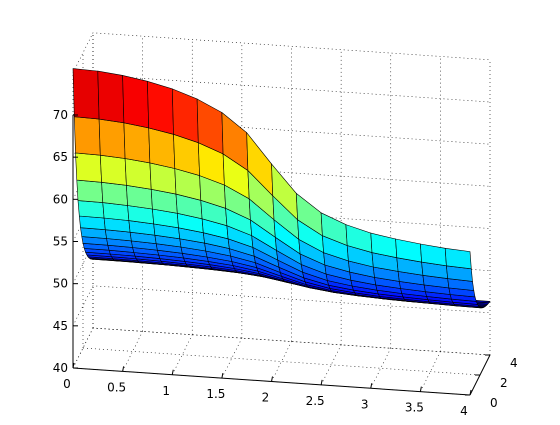 Image resolution: width=560 pixels, height=425 pixels. I want to click on x-tick-label: 2.5, so click(315, 401).